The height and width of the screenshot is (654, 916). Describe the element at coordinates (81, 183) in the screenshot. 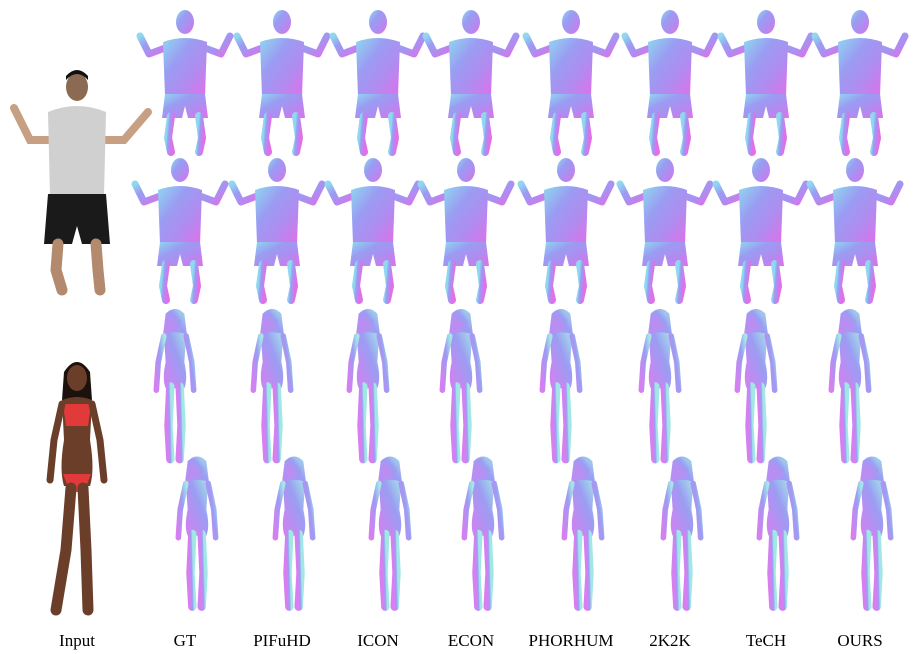

I see `input-male` at that location.